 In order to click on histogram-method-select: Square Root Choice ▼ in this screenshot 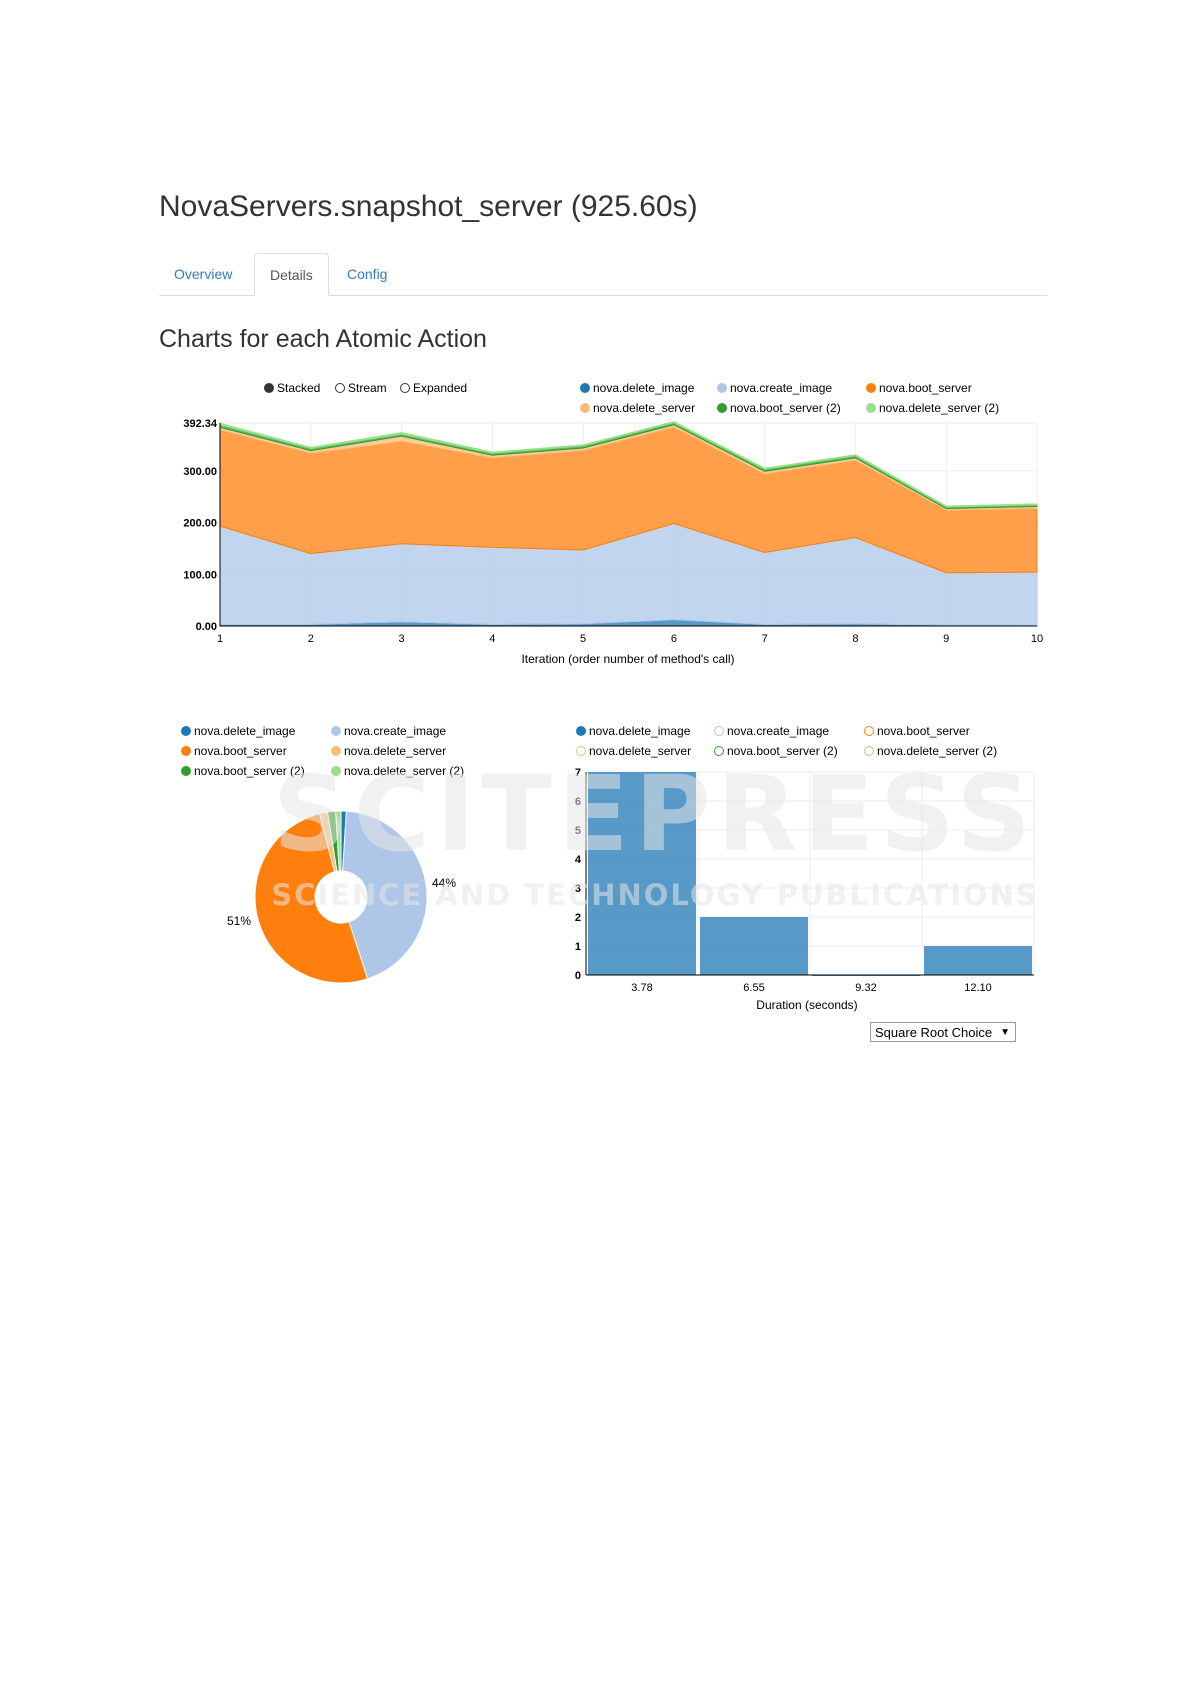, I will do `click(943, 1032)`.